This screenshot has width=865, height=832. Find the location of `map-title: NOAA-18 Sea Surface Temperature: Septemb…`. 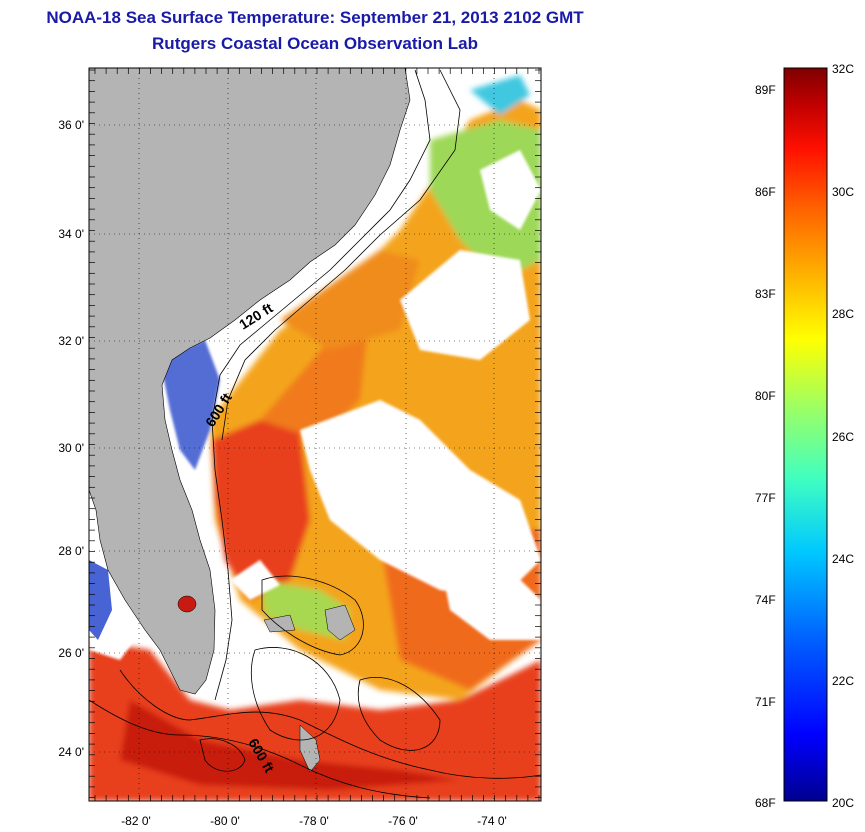

map-title: NOAA-18 Sea Surface Temperature: Septemb… is located at coordinates (315, 17).